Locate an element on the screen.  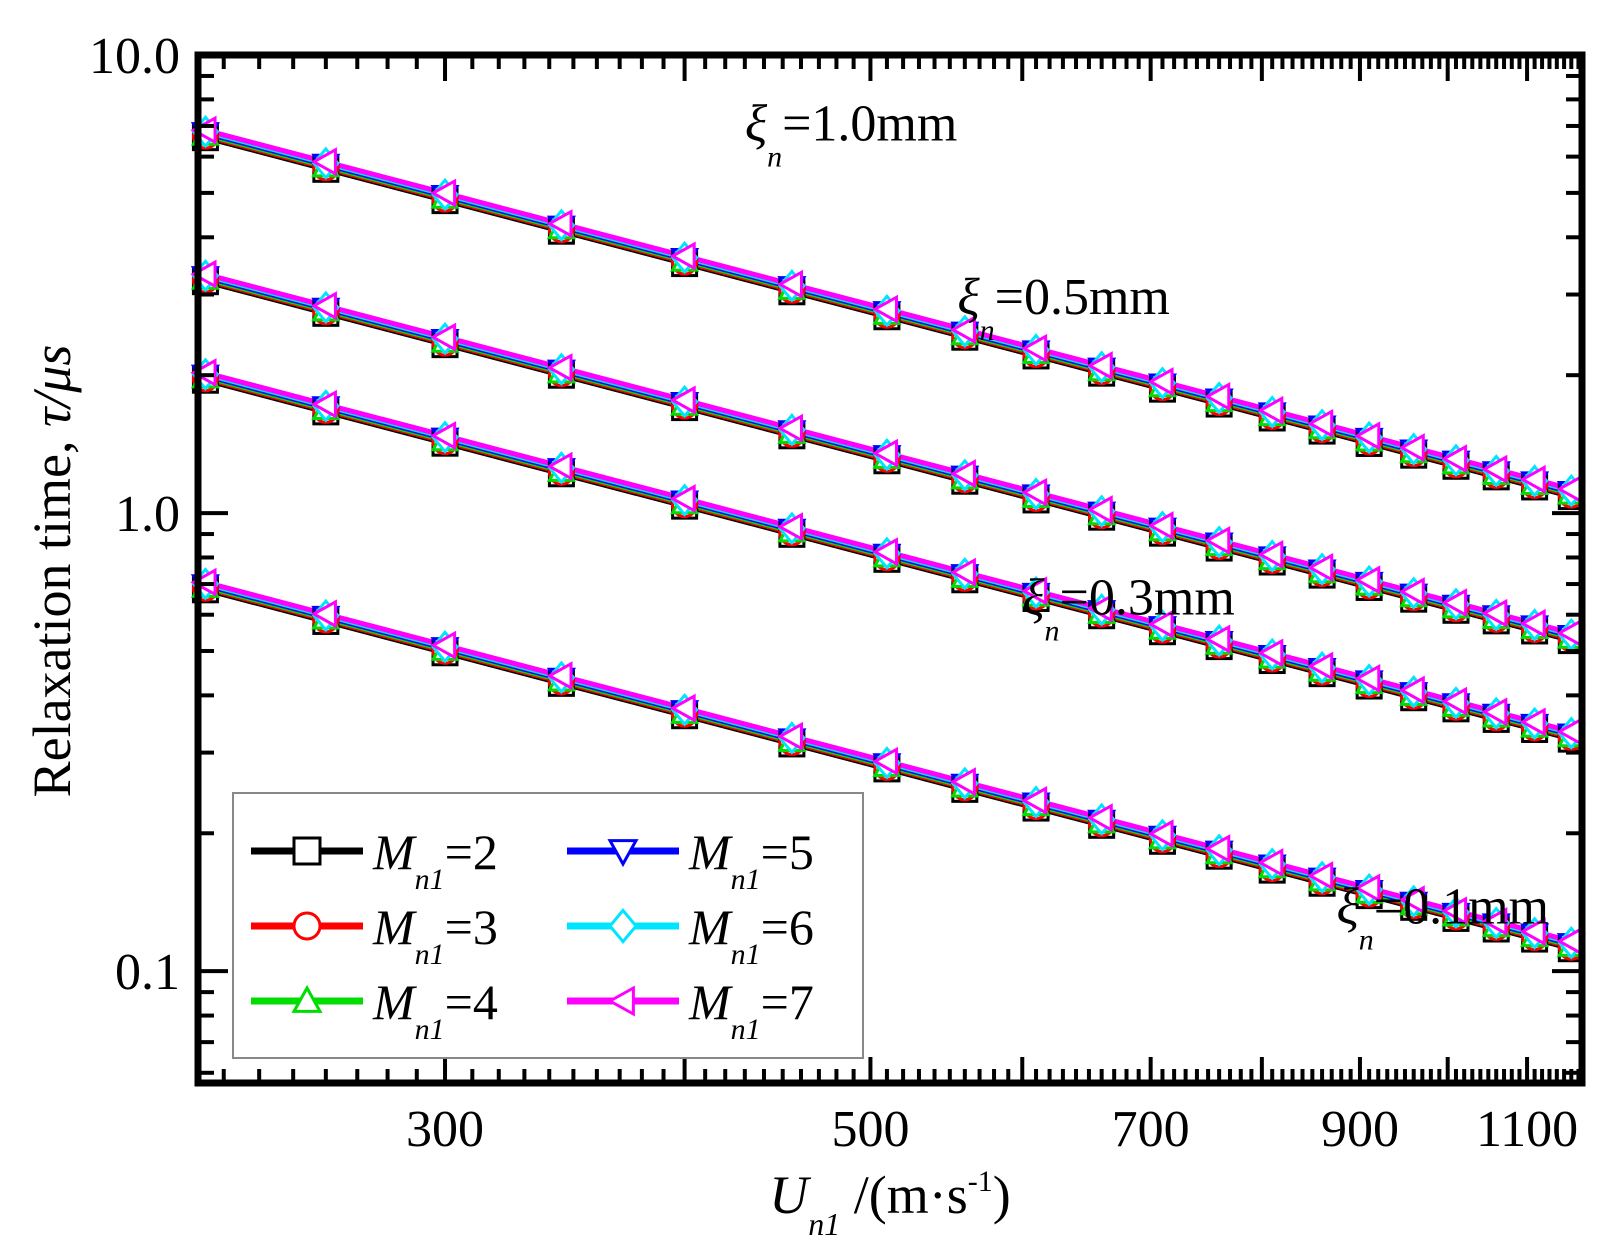
data-point-M7-xi-0.3-5 is located at coordinates (789, 527).